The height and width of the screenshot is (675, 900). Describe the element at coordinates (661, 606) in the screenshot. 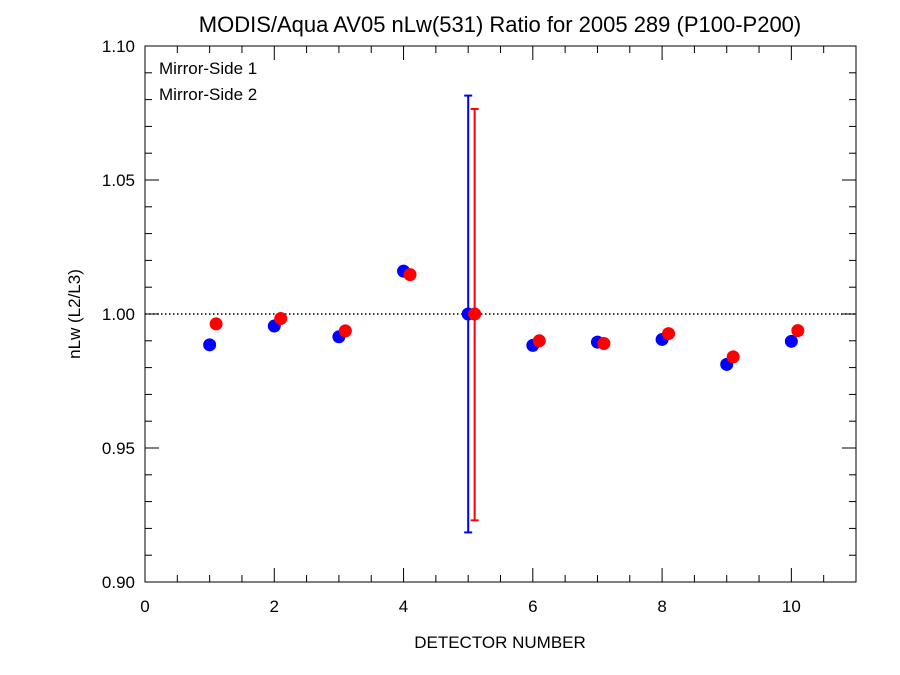

I see `x-tick-label: 8` at that location.